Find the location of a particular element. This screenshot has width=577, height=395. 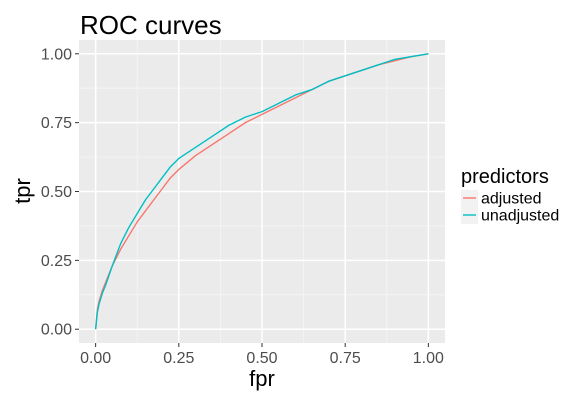

y-axis-ticks: 0.00 0.25 0.50 0.75 1.00 is located at coordinates (60, 192).